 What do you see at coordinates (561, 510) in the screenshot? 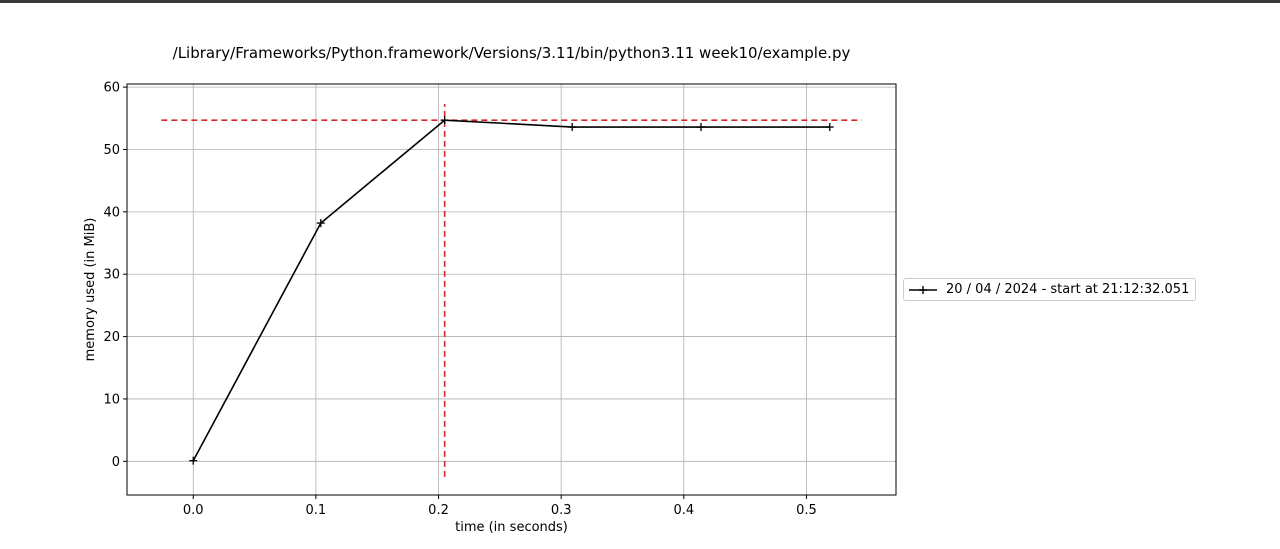
I see `x-tick-label: 0.3` at bounding box center [561, 510].